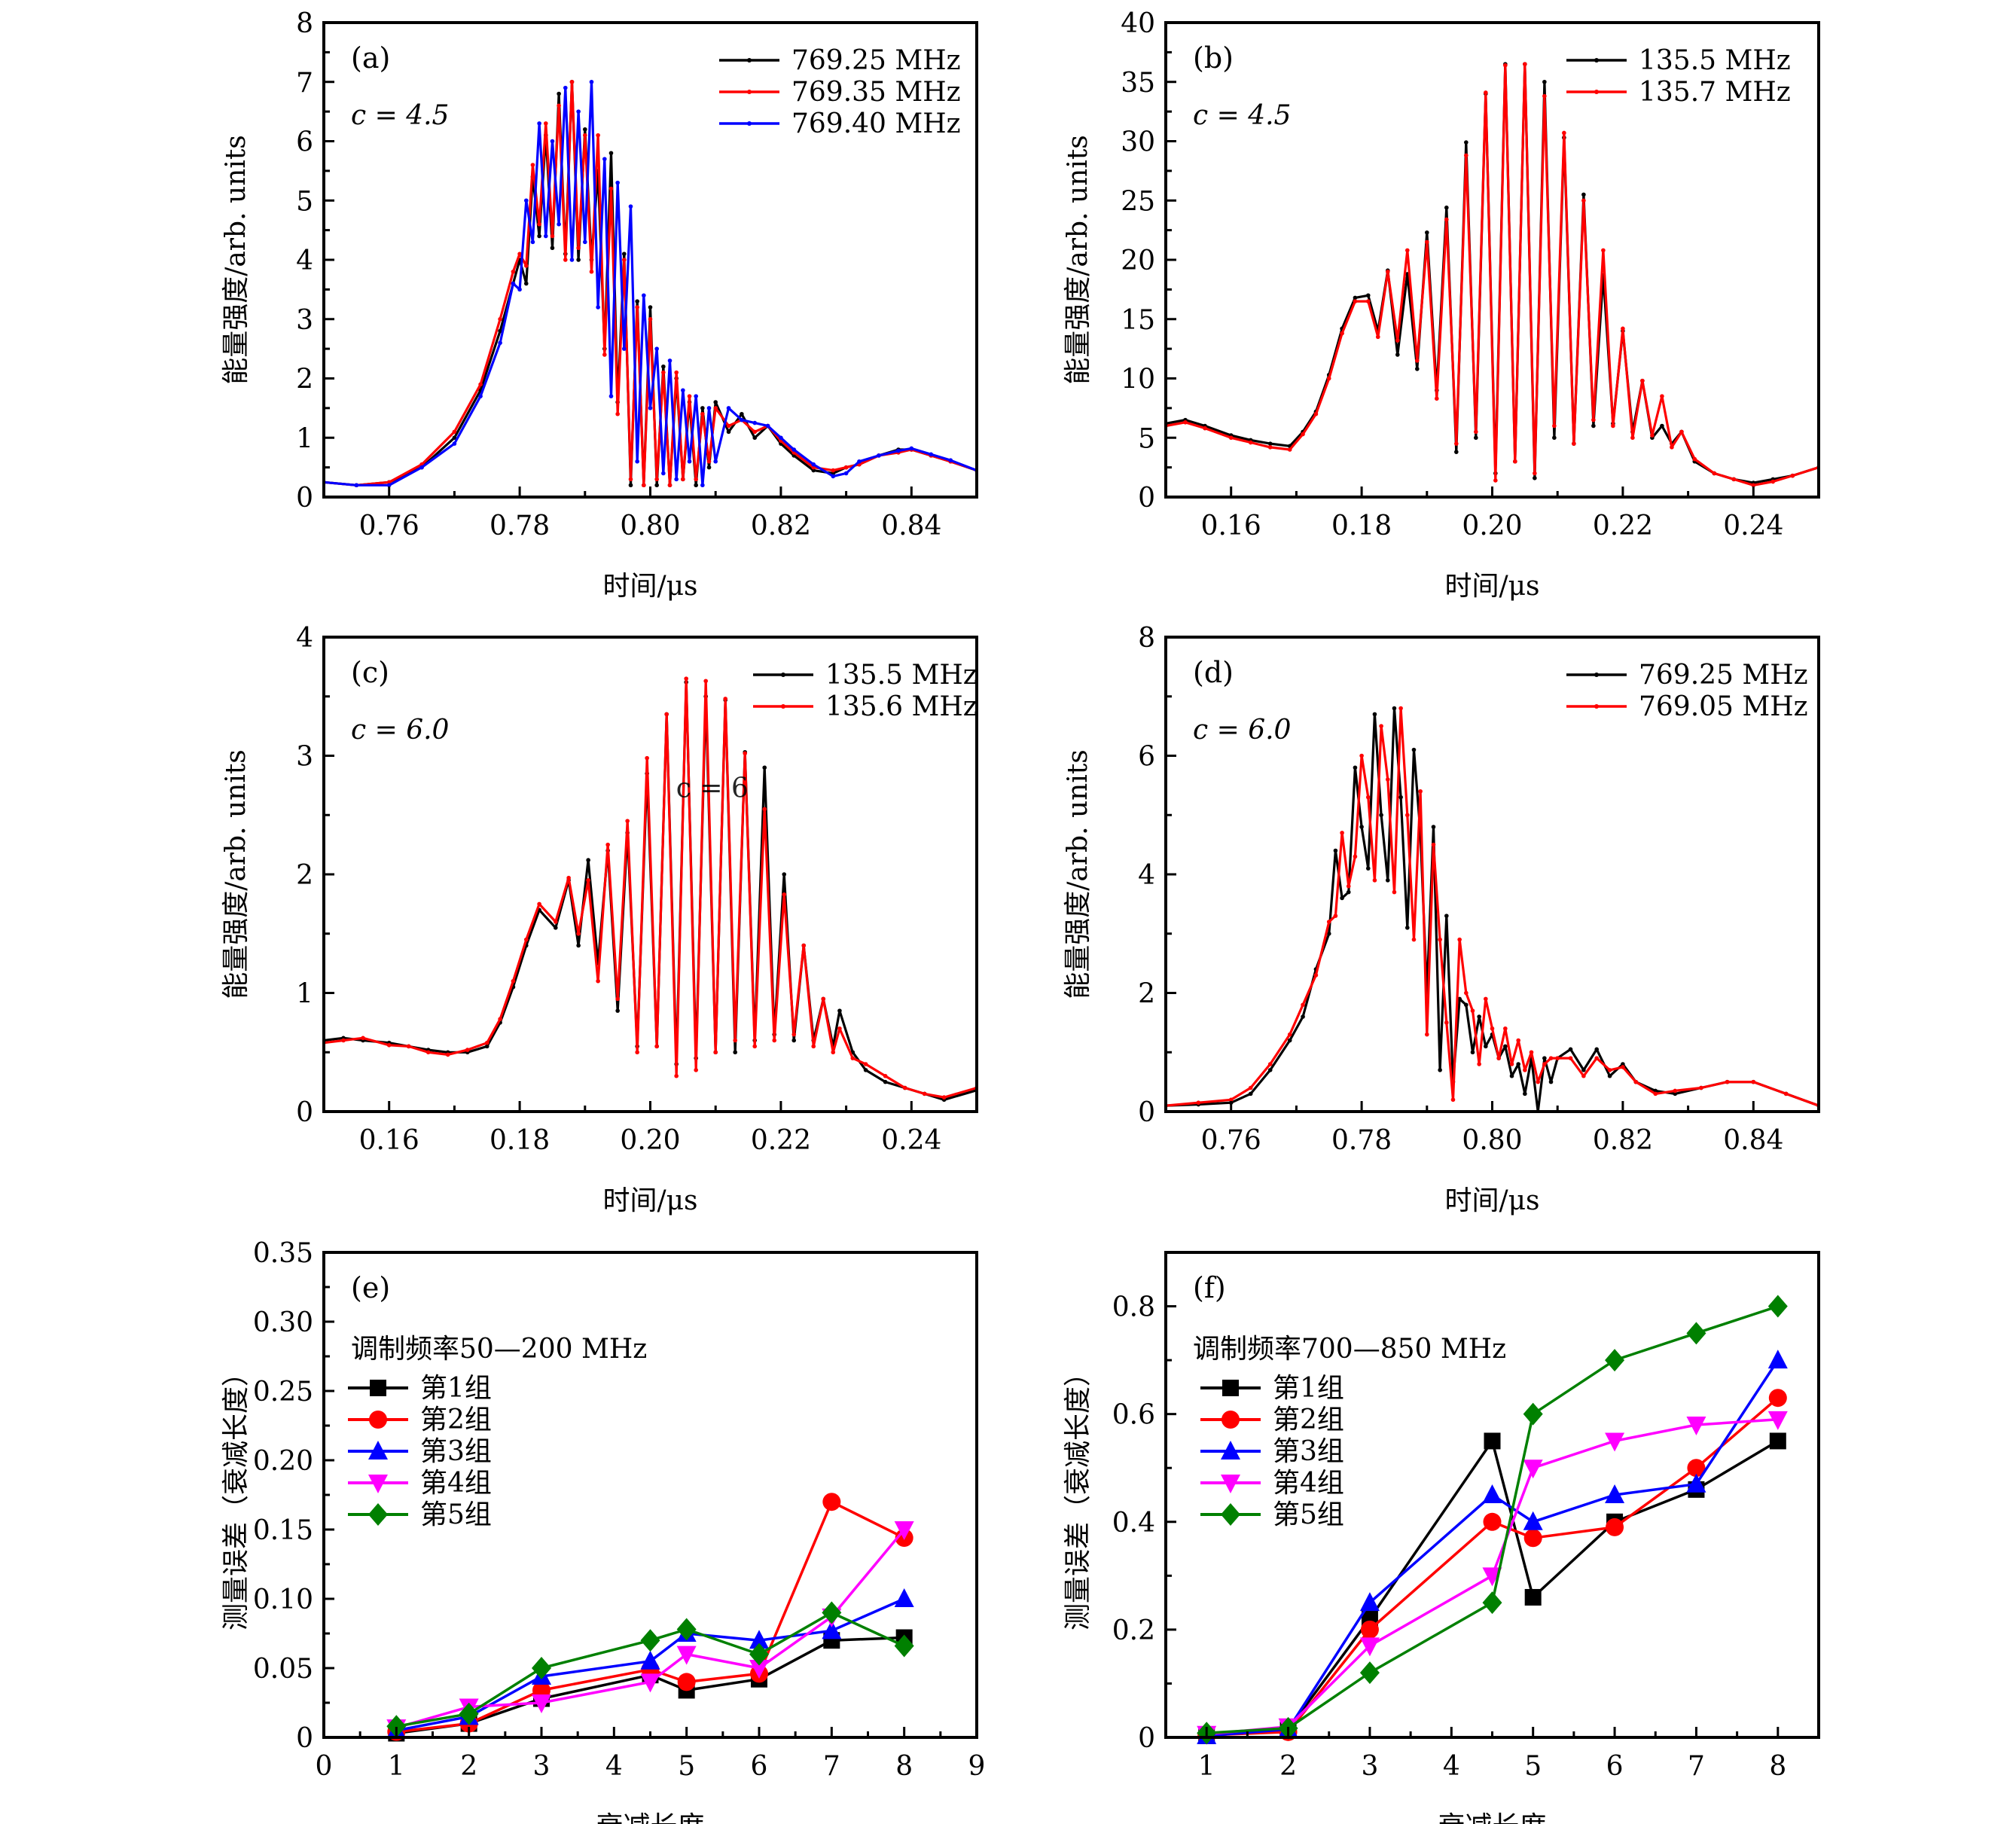  I want to click on x-tick-label-e-5: 4, so click(614, 1766).